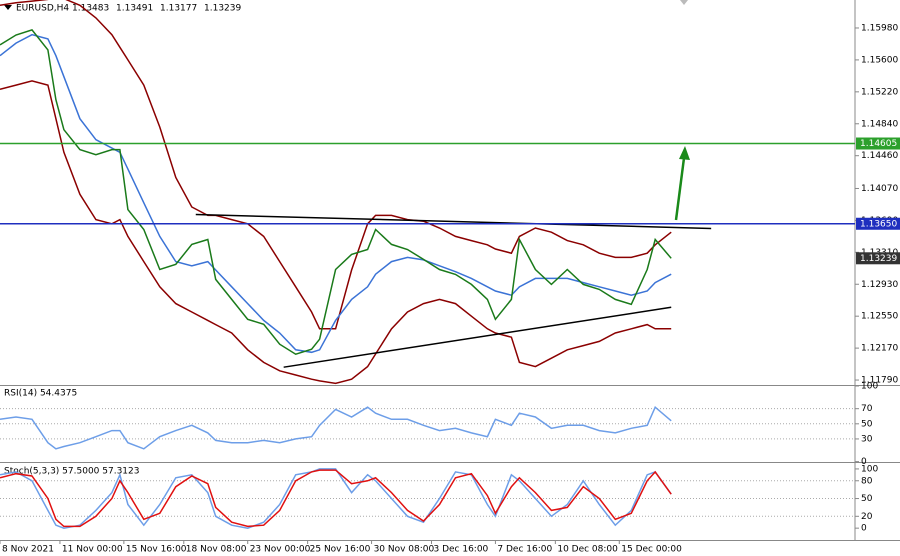 The image size is (900, 556). Describe the element at coordinates (460, 550) in the screenshot. I see `x-tick-label: 3 Dec 16:00` at that location.